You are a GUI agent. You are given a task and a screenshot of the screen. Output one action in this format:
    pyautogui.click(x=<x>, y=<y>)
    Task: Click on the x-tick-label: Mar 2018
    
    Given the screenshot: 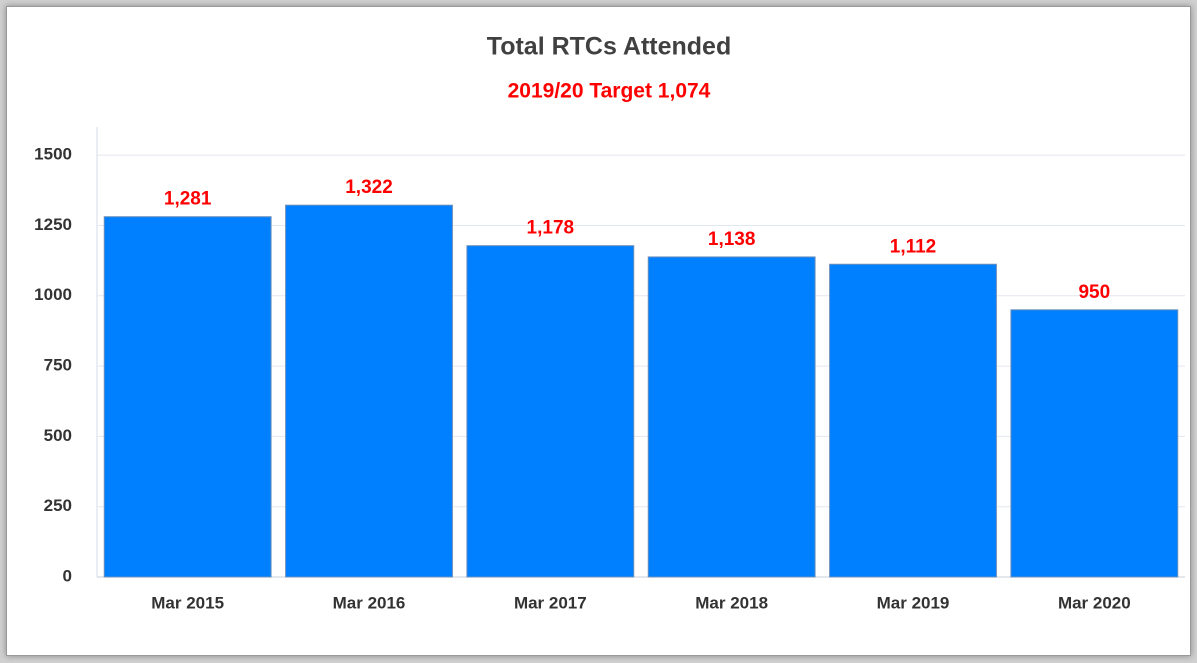 What is the action you would take?
    pyautogui.click(x=731, y=602)
    